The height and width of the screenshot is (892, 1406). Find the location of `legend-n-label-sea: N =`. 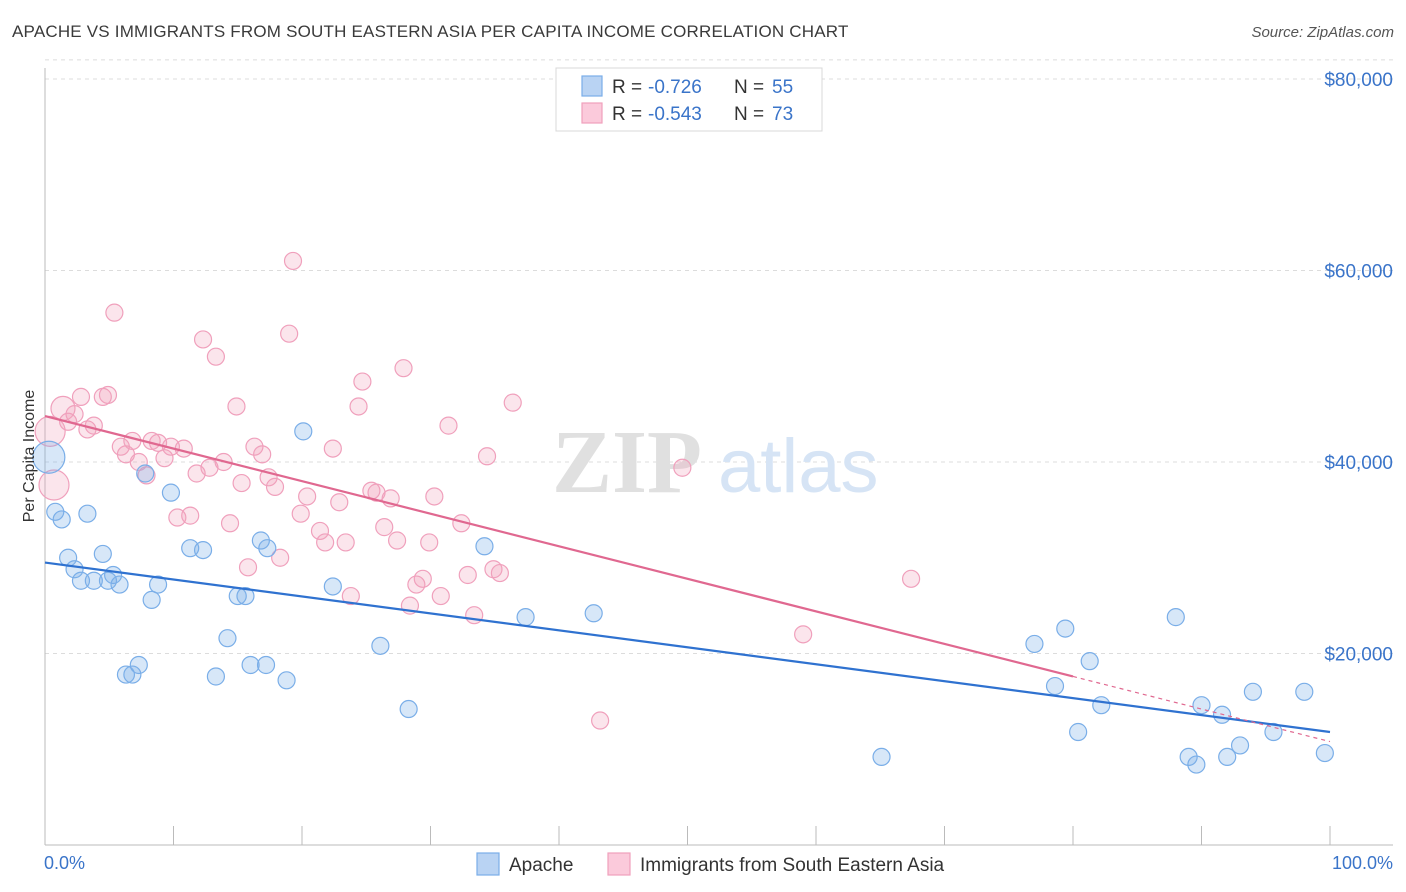

legend-n-label-sea: N = is located at coordinates (749, 114).